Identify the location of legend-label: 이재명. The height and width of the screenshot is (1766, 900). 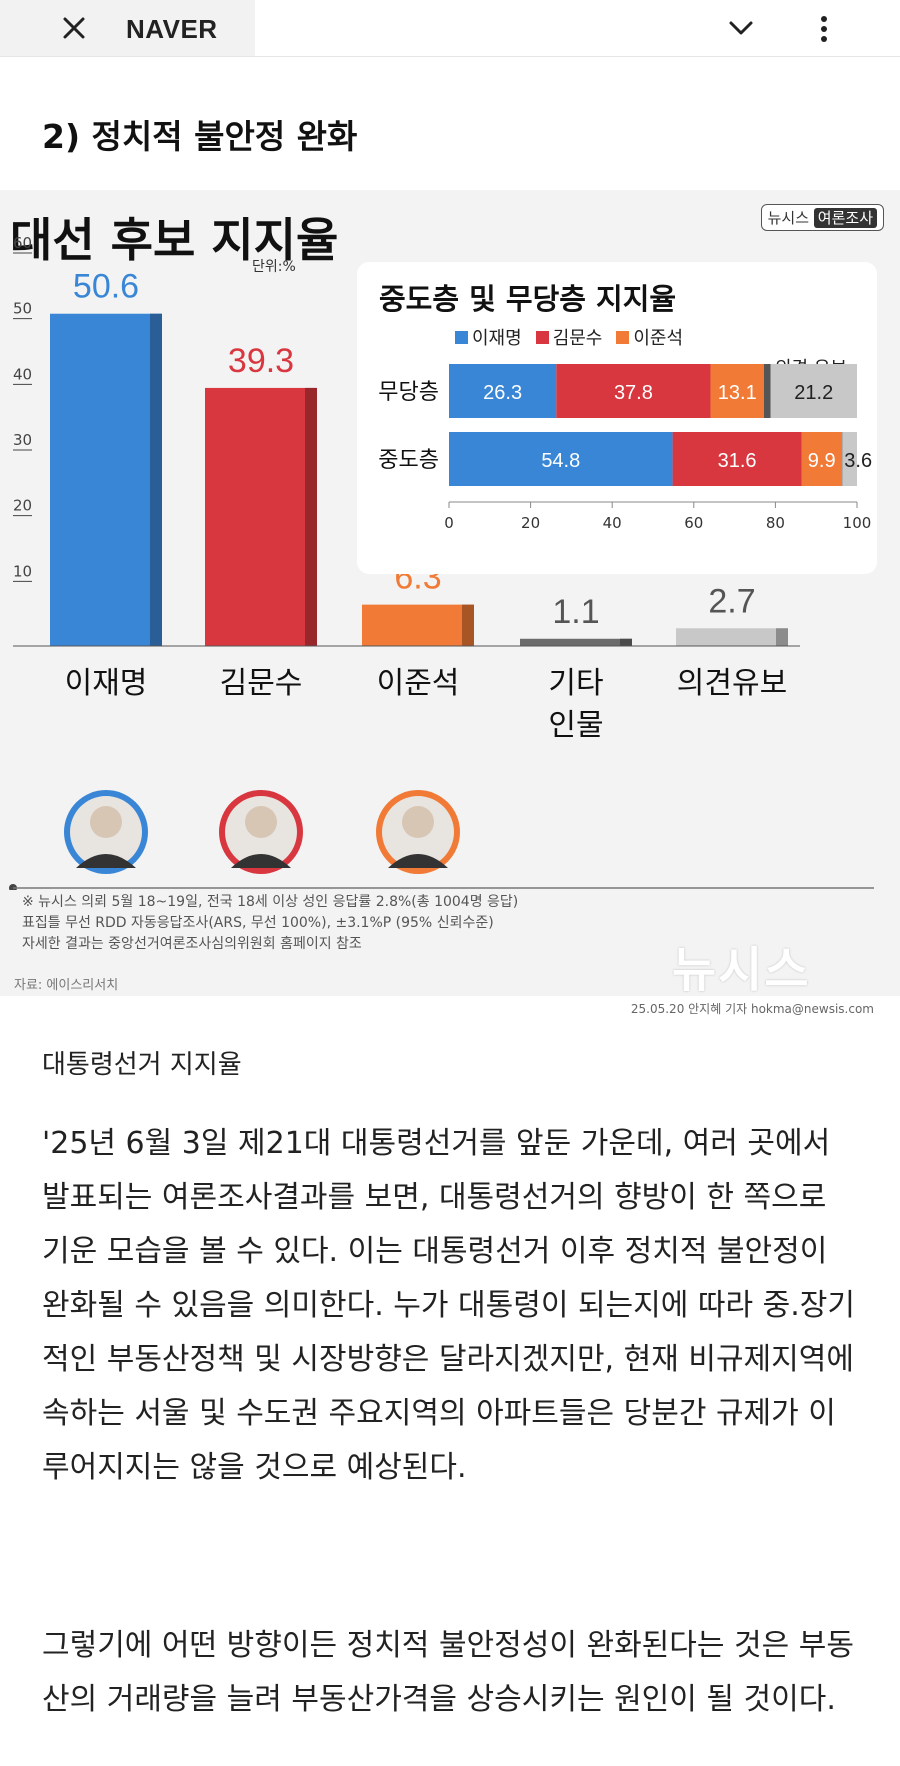
(497, 338).